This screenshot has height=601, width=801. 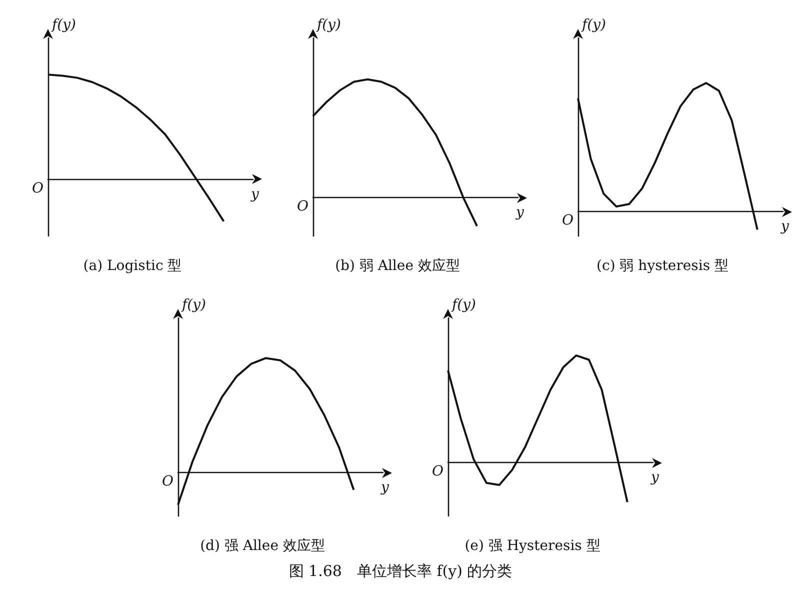 I want to click on text: (c) 弱 hysteresis 型, so click(x=662, y=266).